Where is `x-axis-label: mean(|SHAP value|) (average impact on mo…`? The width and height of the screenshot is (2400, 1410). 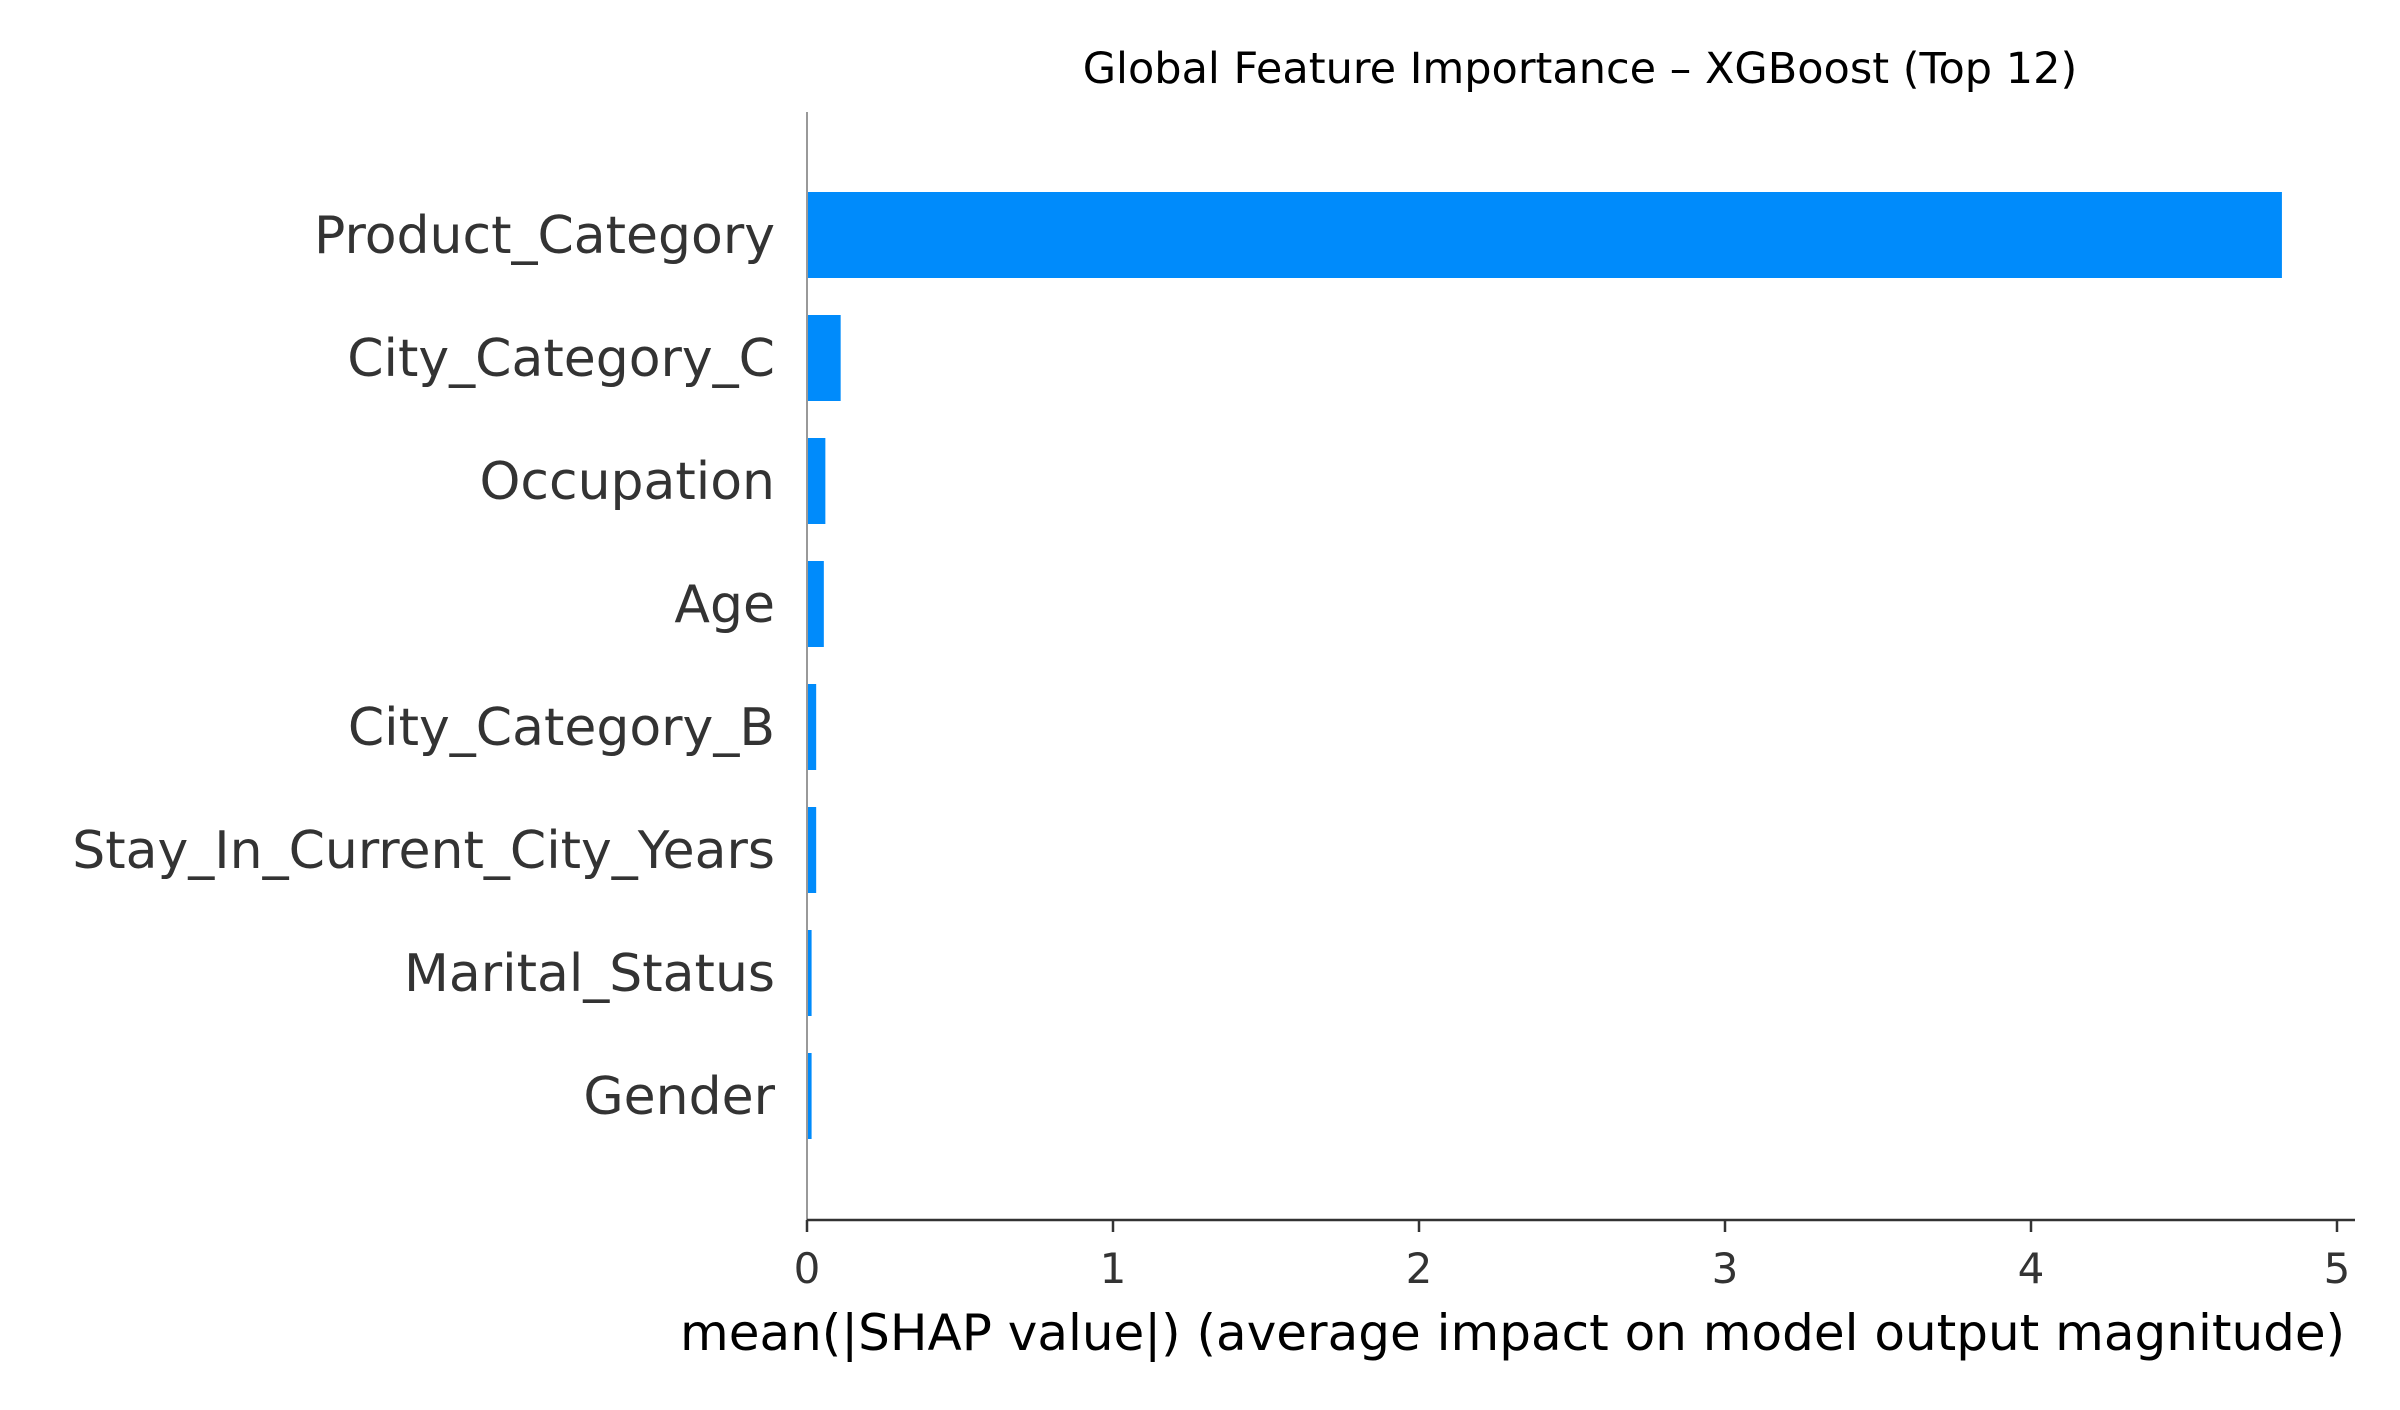 x-axis-label: mean(|SHAP value|) (average impact on mo… is located at coordinates (1512, 1333).